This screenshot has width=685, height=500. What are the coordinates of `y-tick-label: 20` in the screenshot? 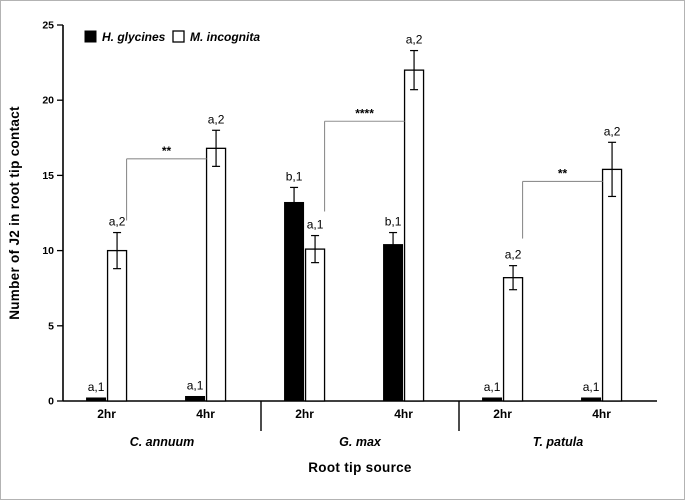 It's located at (48, 101).